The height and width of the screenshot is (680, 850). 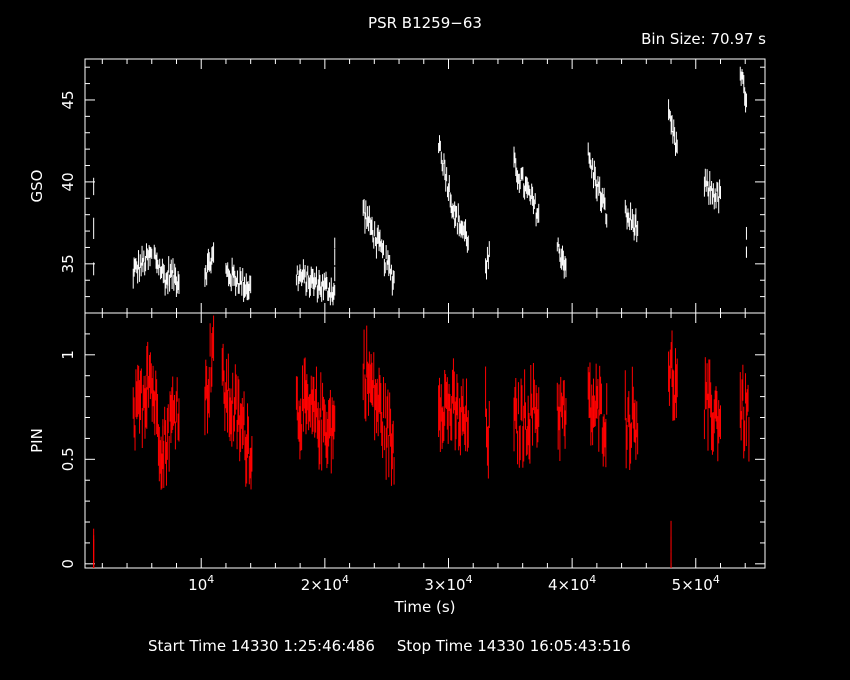 What do you see at coordinates (572, 583) in the screenshot?
I see `x-tick-label: 4×104` at bounding box center [572, 583].